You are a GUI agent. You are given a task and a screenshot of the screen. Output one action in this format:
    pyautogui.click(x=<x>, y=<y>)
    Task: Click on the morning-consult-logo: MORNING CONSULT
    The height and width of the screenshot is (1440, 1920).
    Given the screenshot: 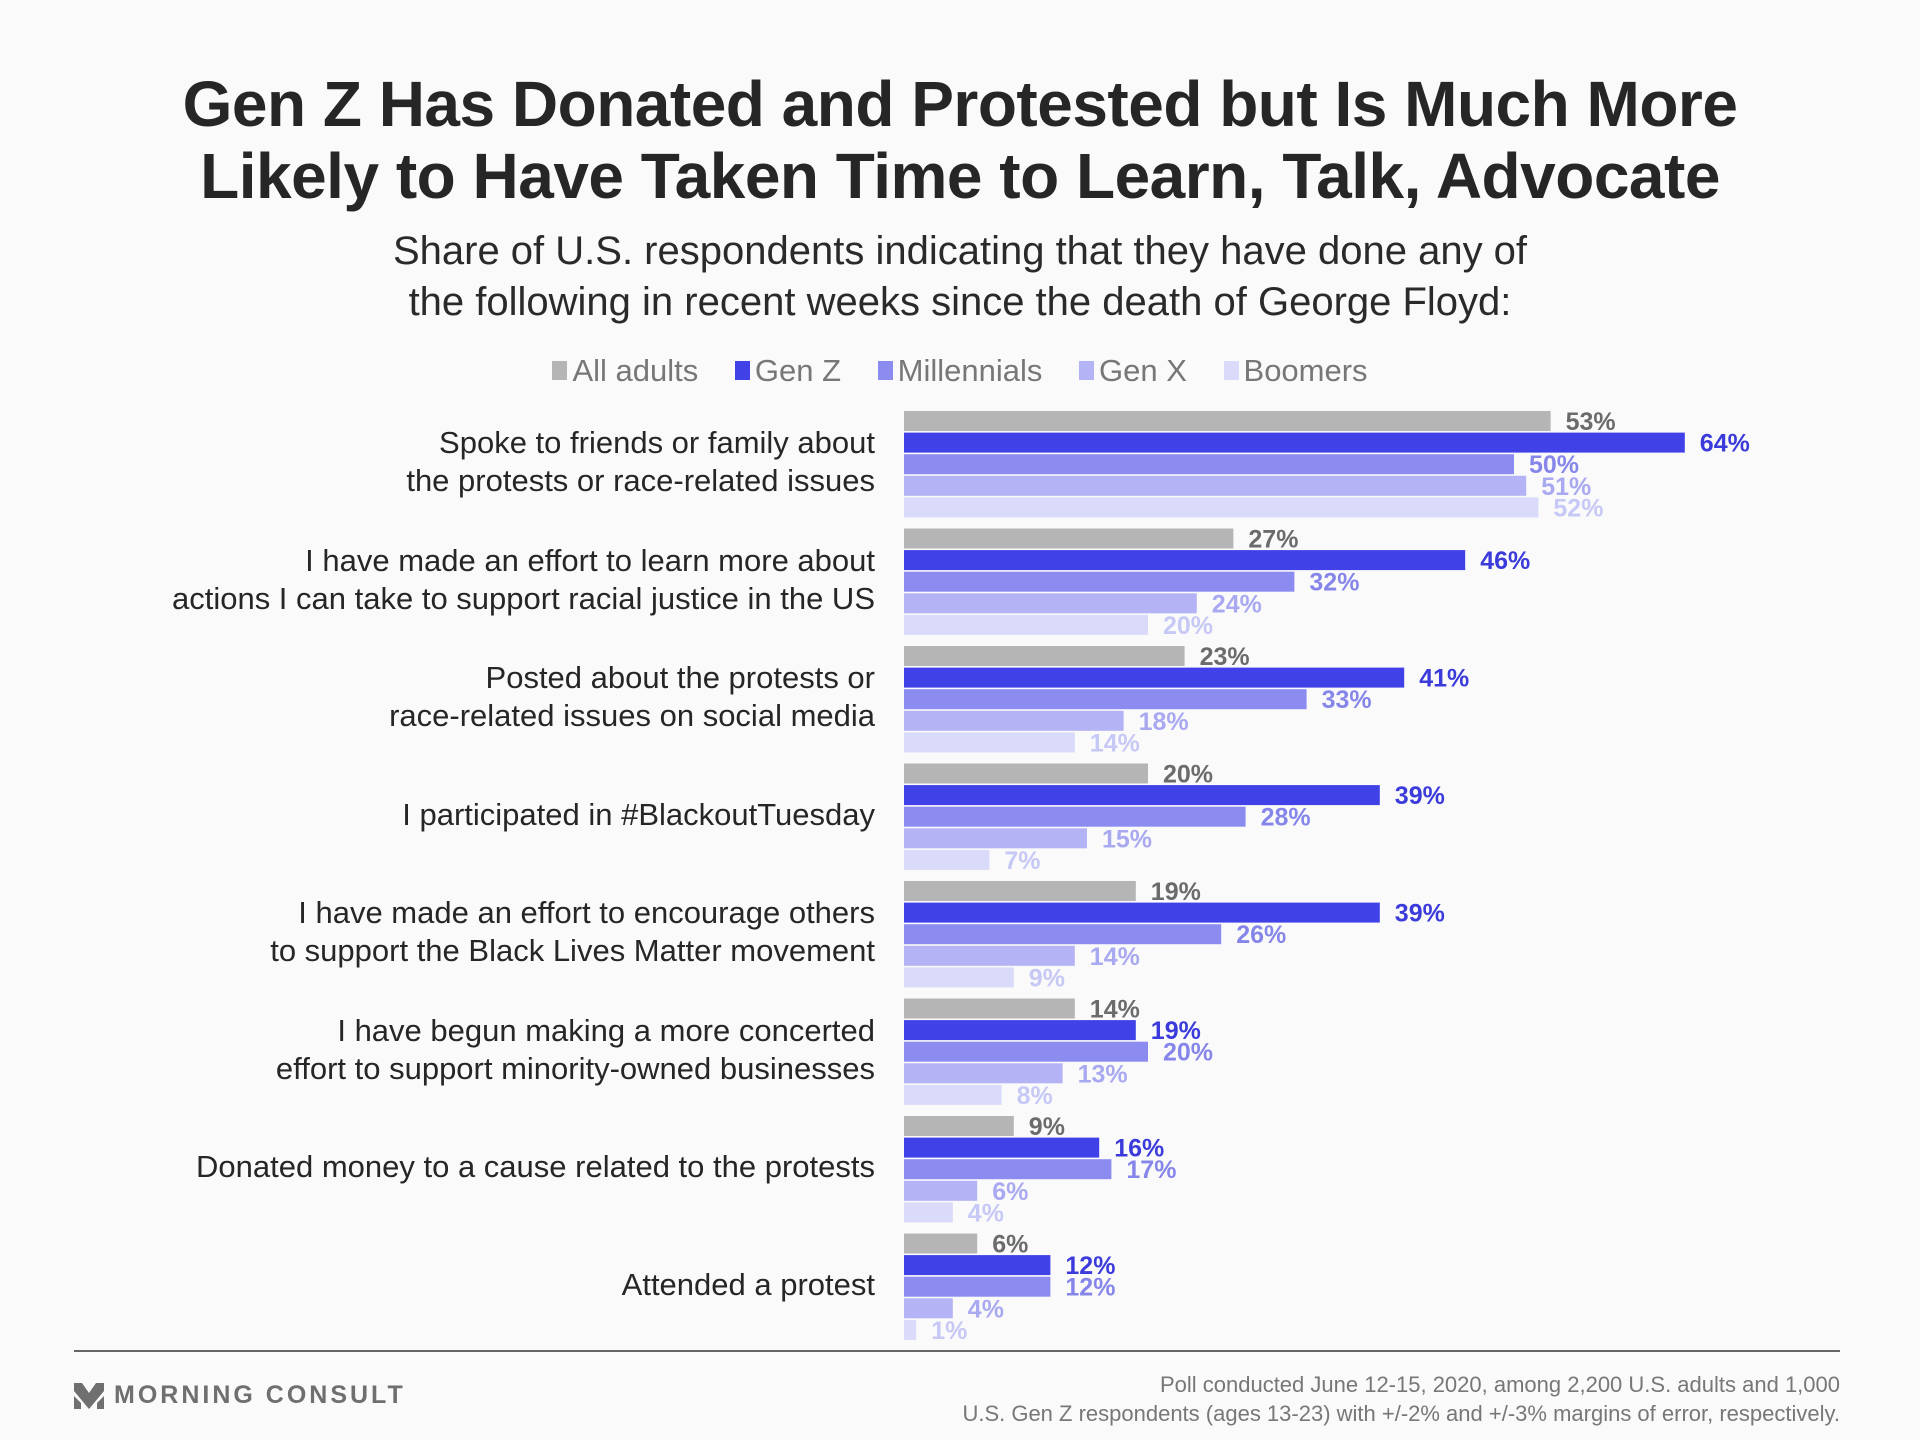 What is the action you would take?
    pyautogui.click(x=240, y=1395)
    